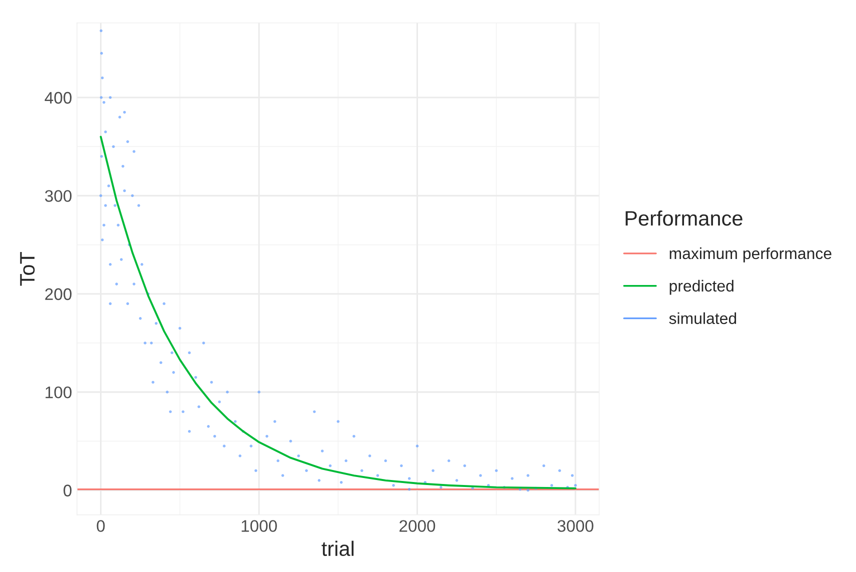 The height and width of the screenshot is (572, 856). I want to click on legend-title: Performance, so click(684, 218).